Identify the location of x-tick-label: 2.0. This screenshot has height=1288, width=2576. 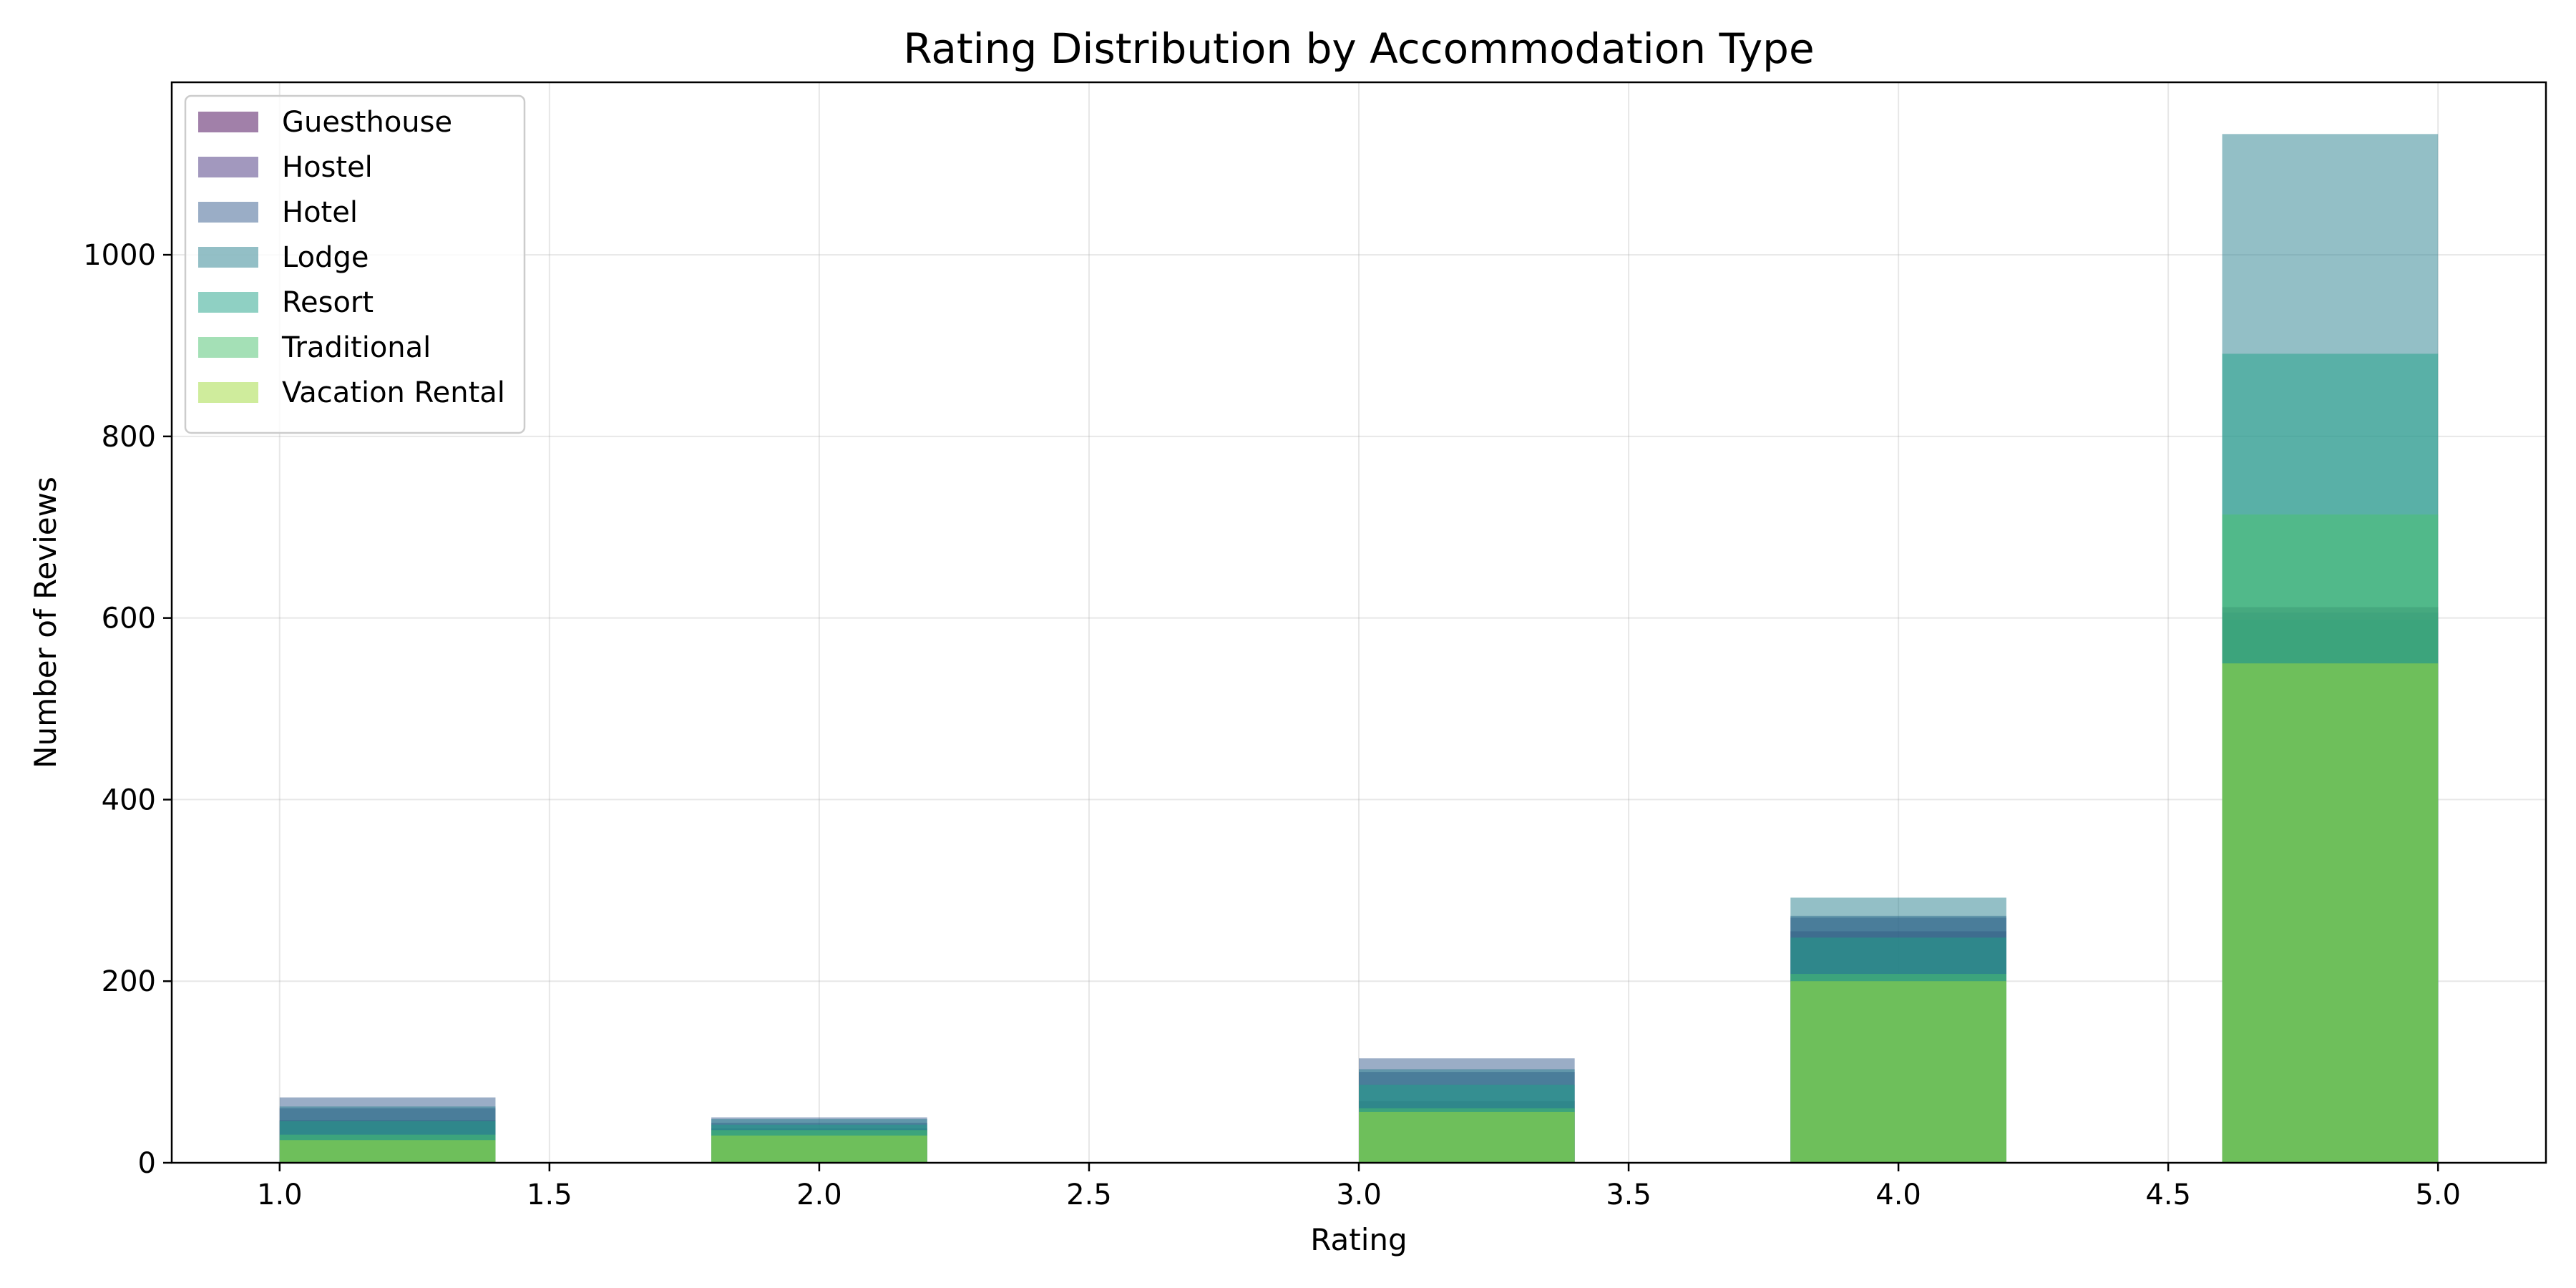
(819, 1195).